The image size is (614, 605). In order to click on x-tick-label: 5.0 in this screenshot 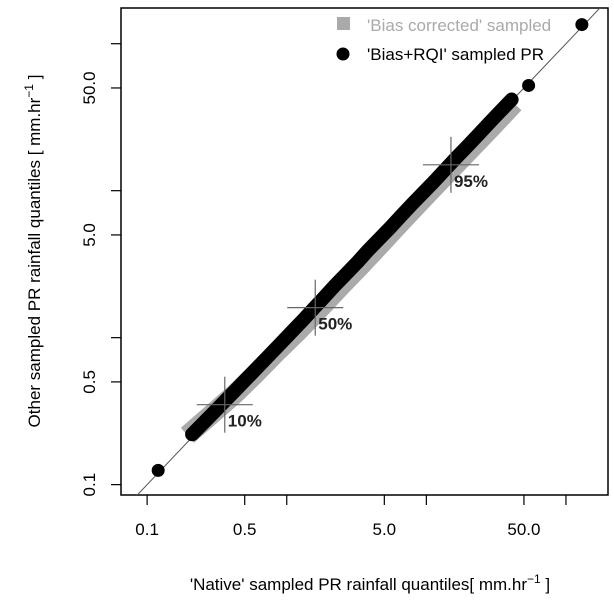, I will do `click(385, 529)`.